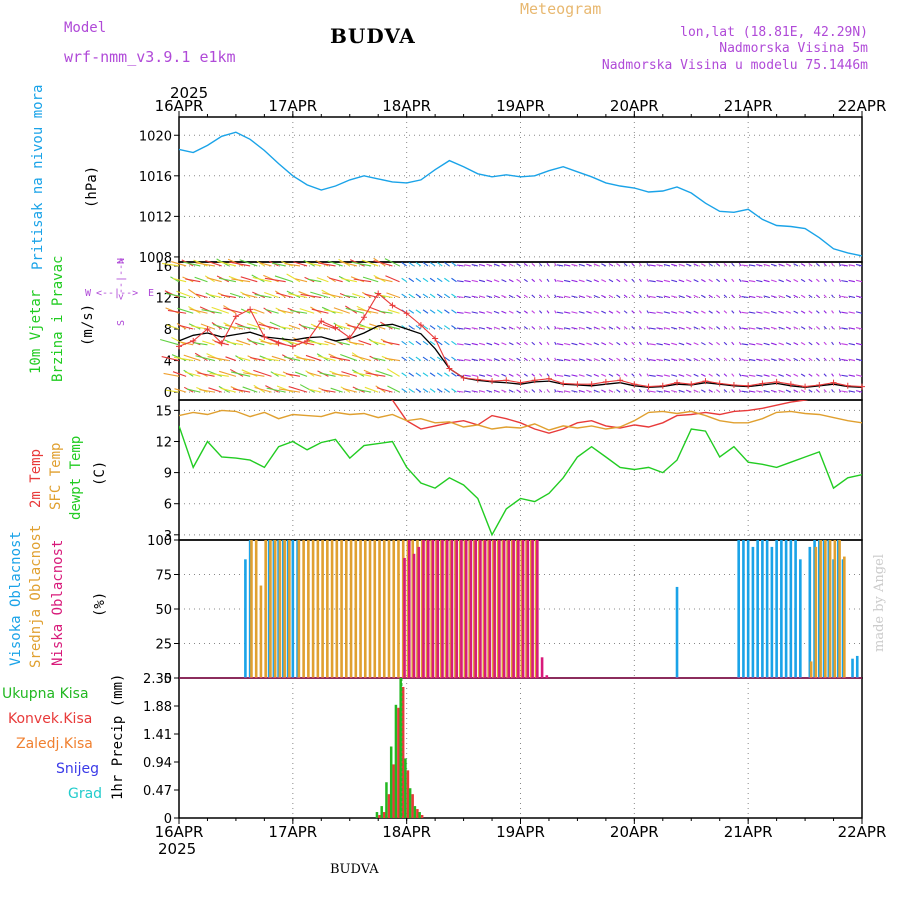 This screenshot has width=900, height=900. Describe the element at coordinates (168, 505) in the screenshot. I see `ytick-label-temperature: 6` at that location.